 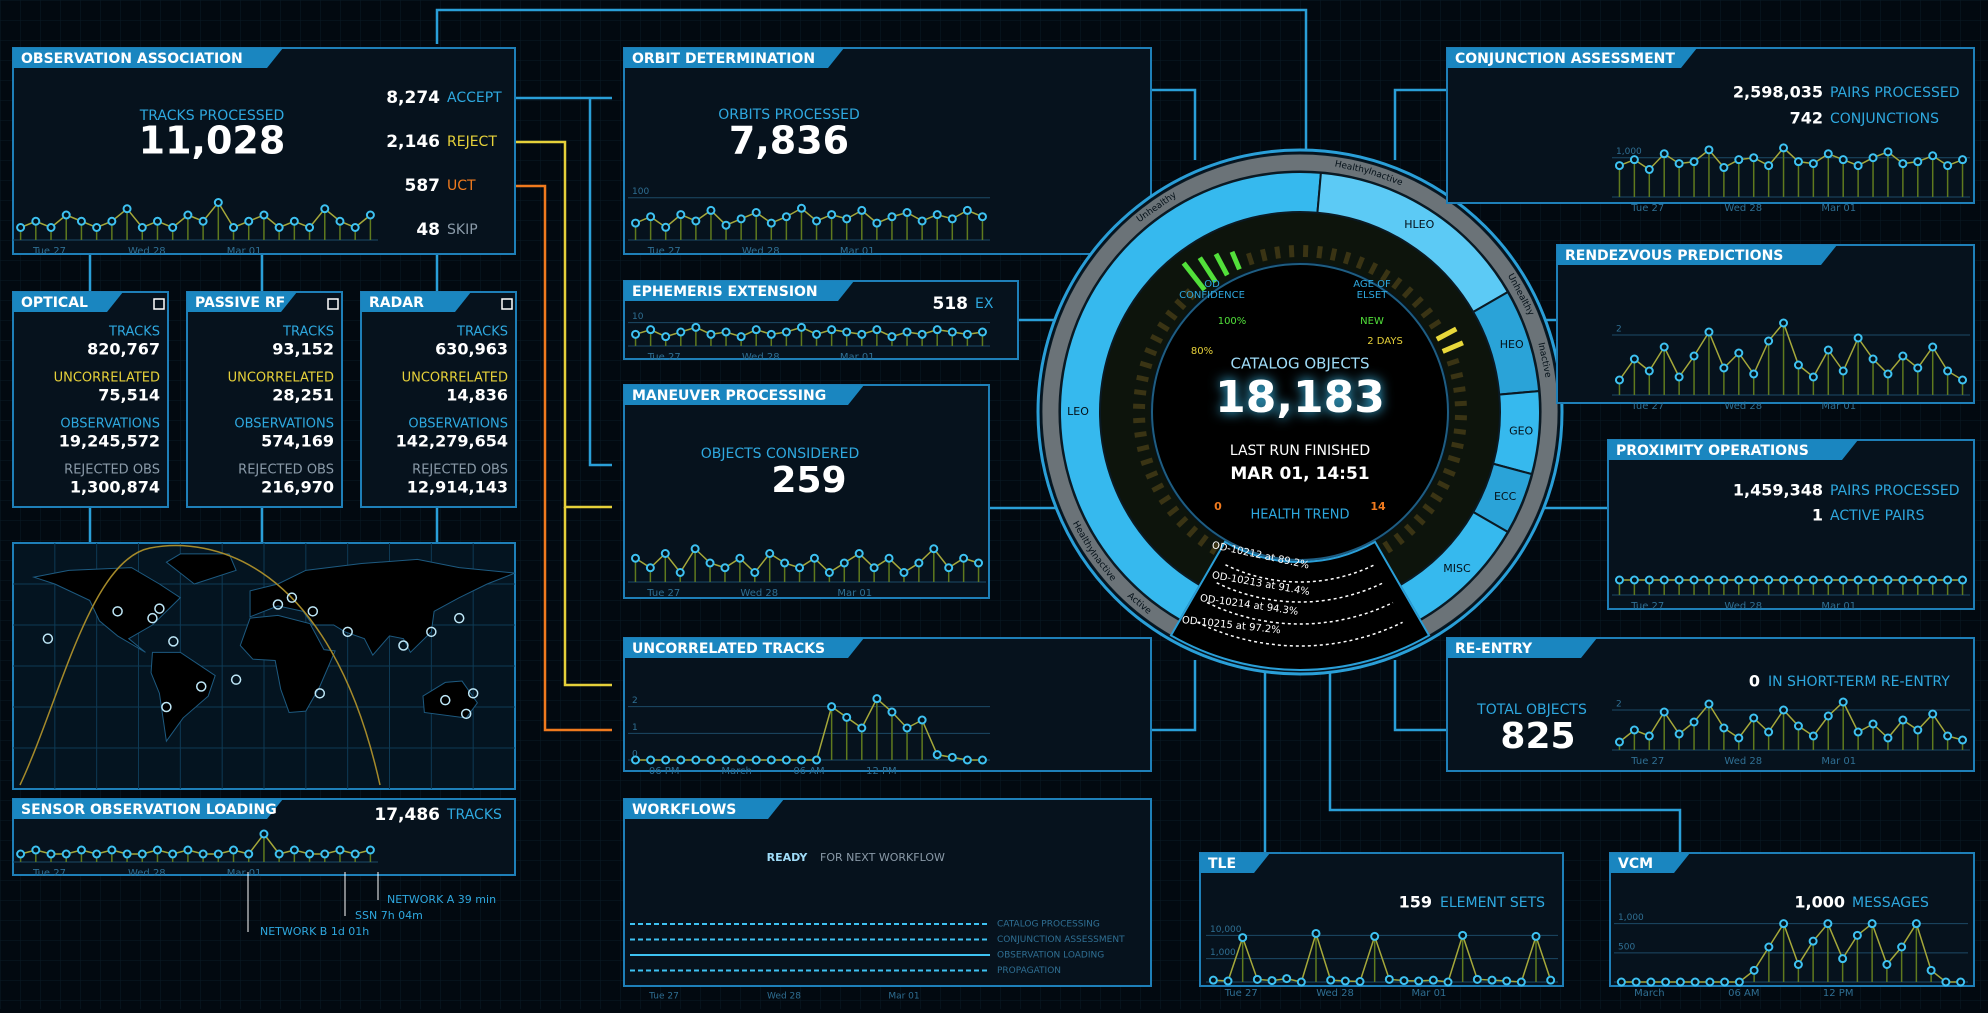 What do you see at coordinates (1838, 993) in the screenshot?
I see `x-tick-label: 12 PM` at bounding box center [1838, 993].